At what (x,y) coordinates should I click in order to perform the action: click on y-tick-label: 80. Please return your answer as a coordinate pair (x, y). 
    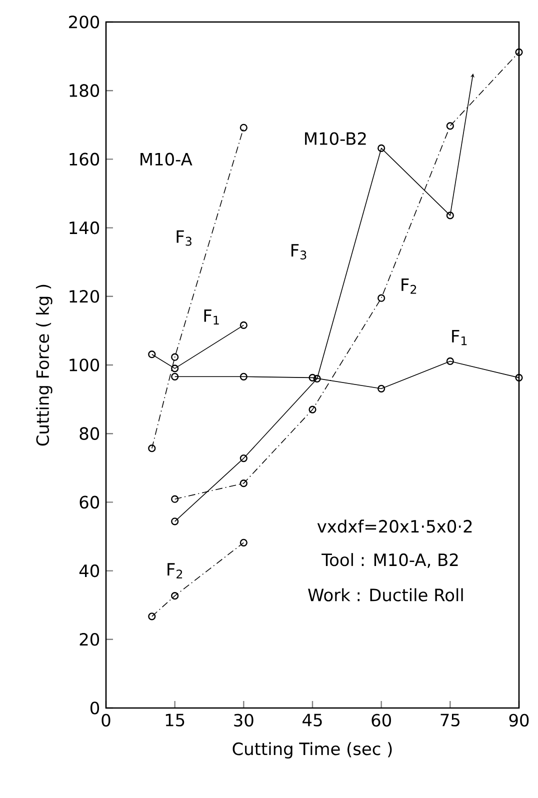
    Looking at the image, I should click on (90, 433).